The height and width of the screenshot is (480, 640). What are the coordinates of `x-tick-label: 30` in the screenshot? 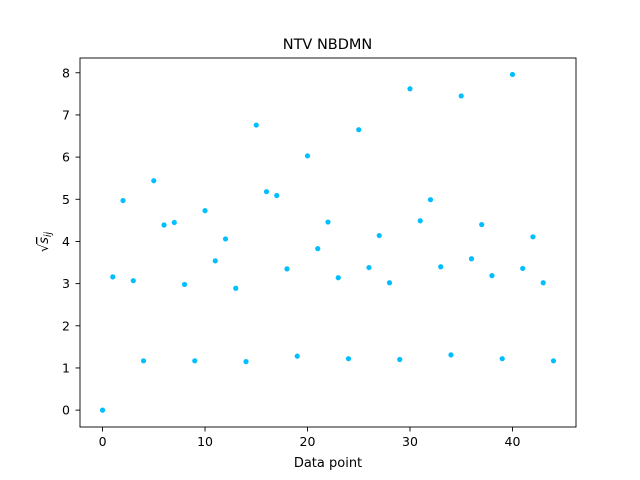 It's located at (410, 441).